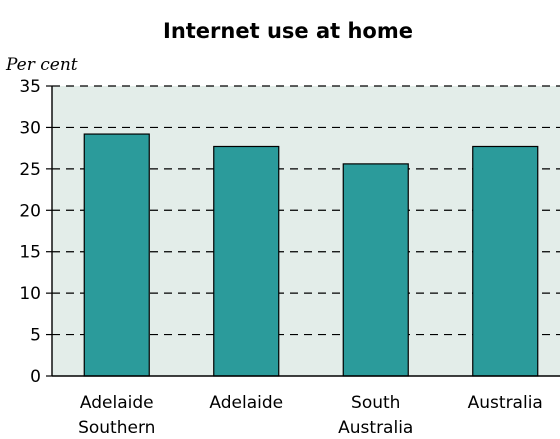 This screenshot has width=560, height=439. Describe the element at coordinates (375, 403) in the screenshot. I see `x-category-label-line: South` at that location.